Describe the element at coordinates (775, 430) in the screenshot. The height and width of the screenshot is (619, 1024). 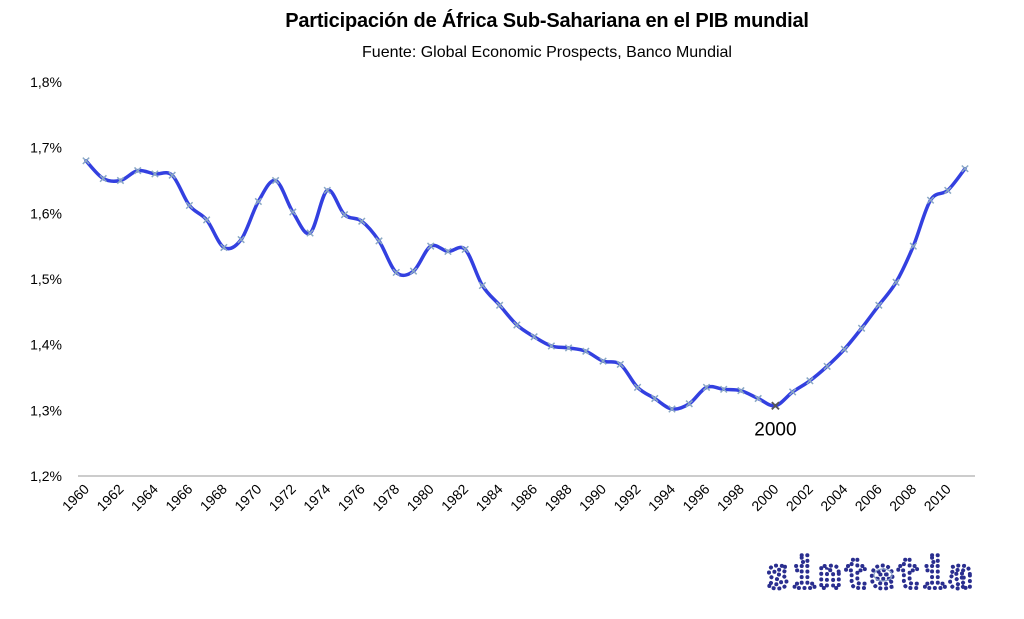
I see `annotation-label: 2000` at that location.